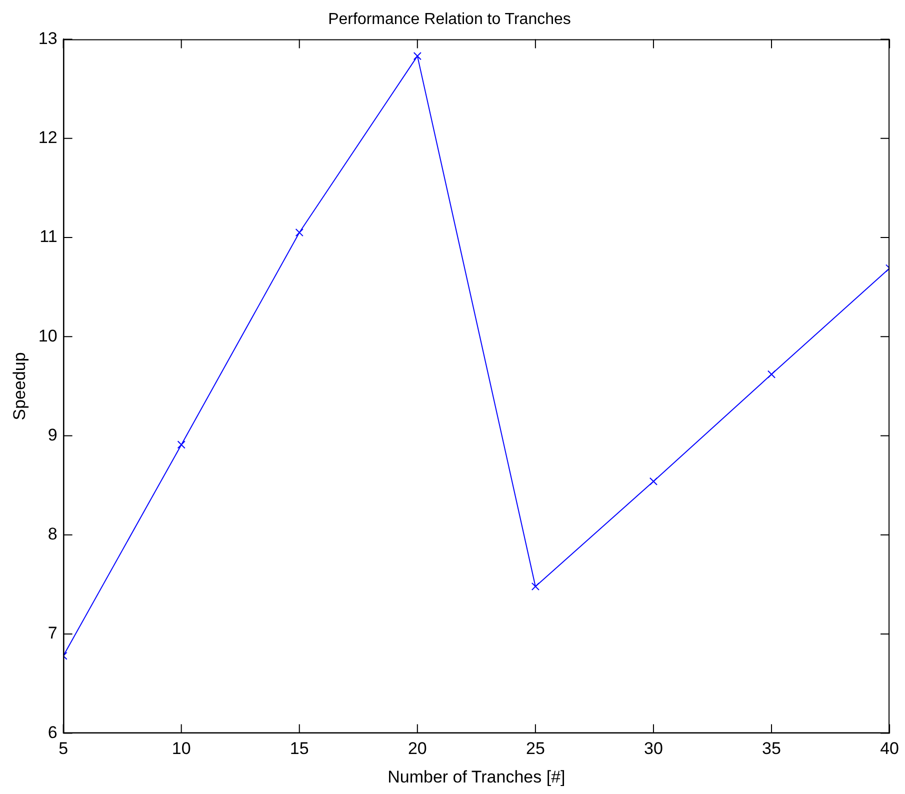 This screenshot has width=905, height=794. I want to click on x-tick-label: 15, so click(299, 748).